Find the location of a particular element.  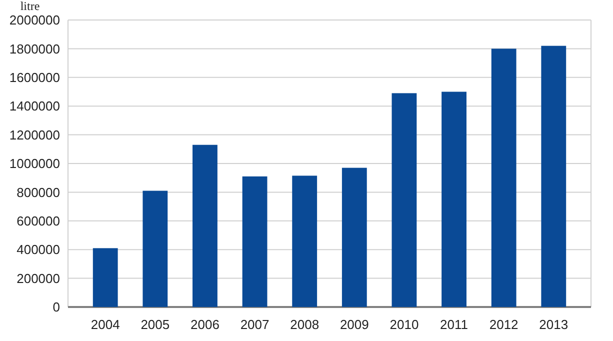

y-tick-label: 800000 is located at coordinates (38, 192).